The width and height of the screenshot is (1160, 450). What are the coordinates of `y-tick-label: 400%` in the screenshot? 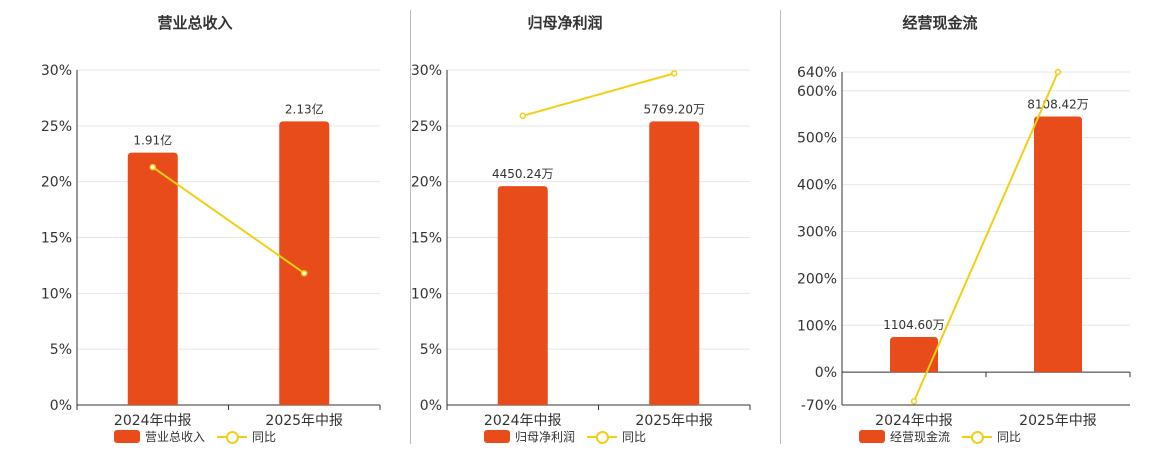 It's located at (817, 186).